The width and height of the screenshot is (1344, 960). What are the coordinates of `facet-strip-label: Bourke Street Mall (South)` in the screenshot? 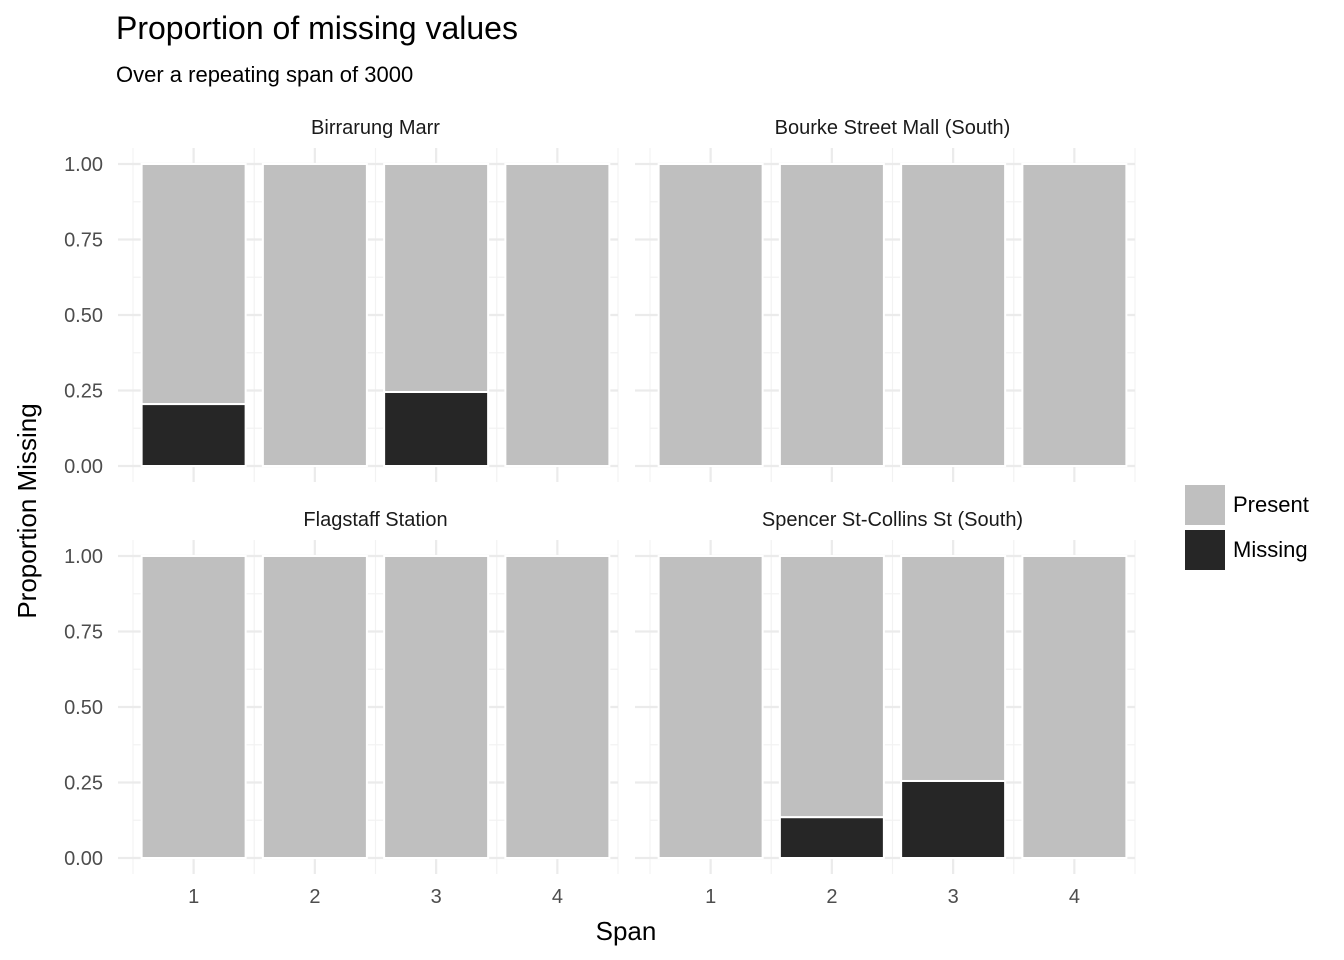 It's located at (893, 128).